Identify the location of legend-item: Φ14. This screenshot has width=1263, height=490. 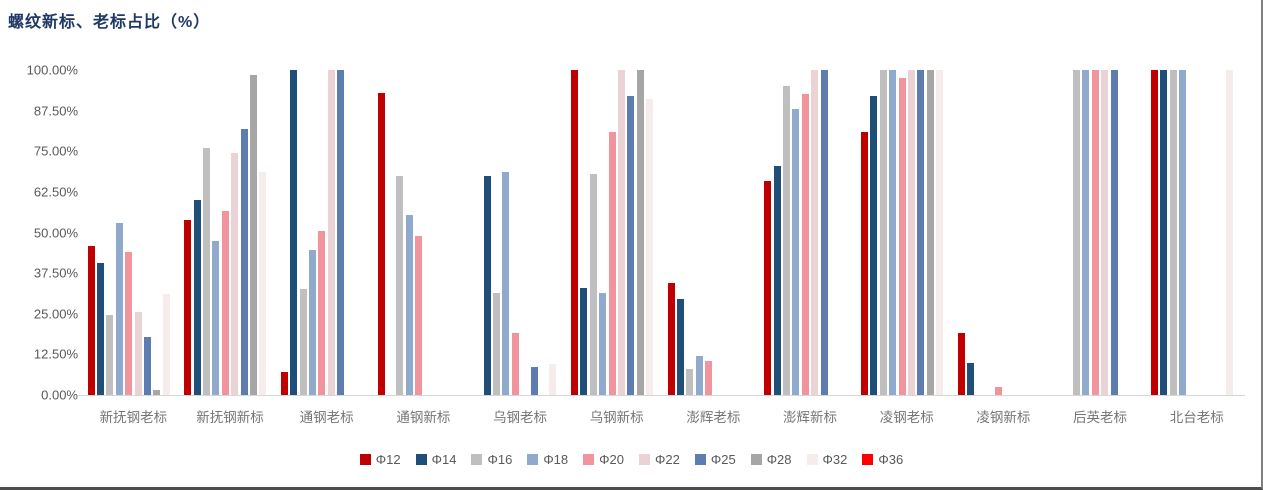
(436, 459).